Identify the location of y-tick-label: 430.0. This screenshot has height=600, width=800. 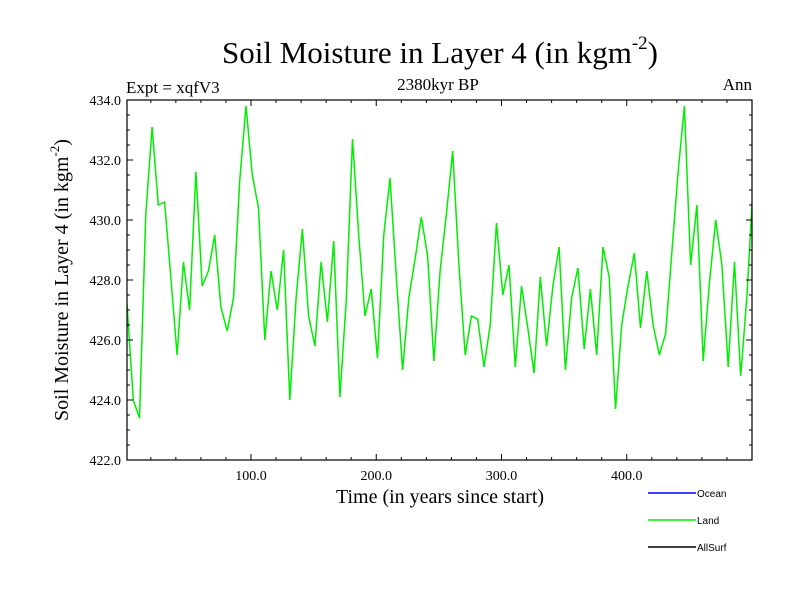
(106, 221).